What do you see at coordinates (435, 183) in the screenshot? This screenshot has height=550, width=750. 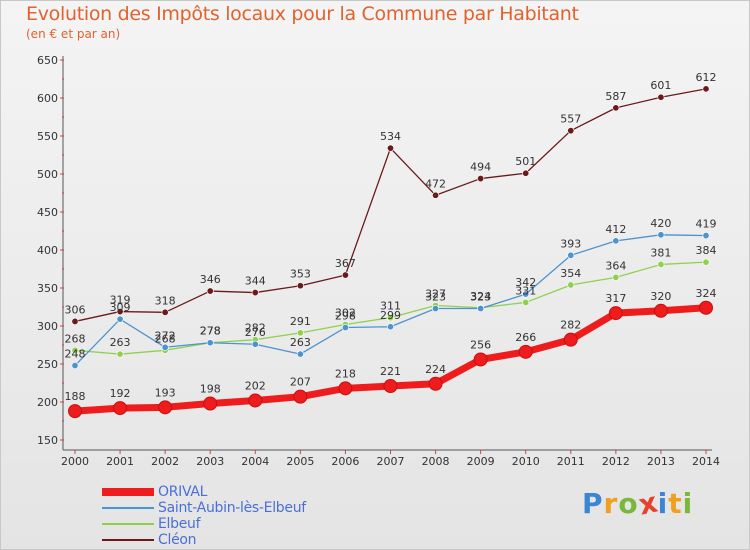 I see `data-label: 472` at bounding box center [435, 183].